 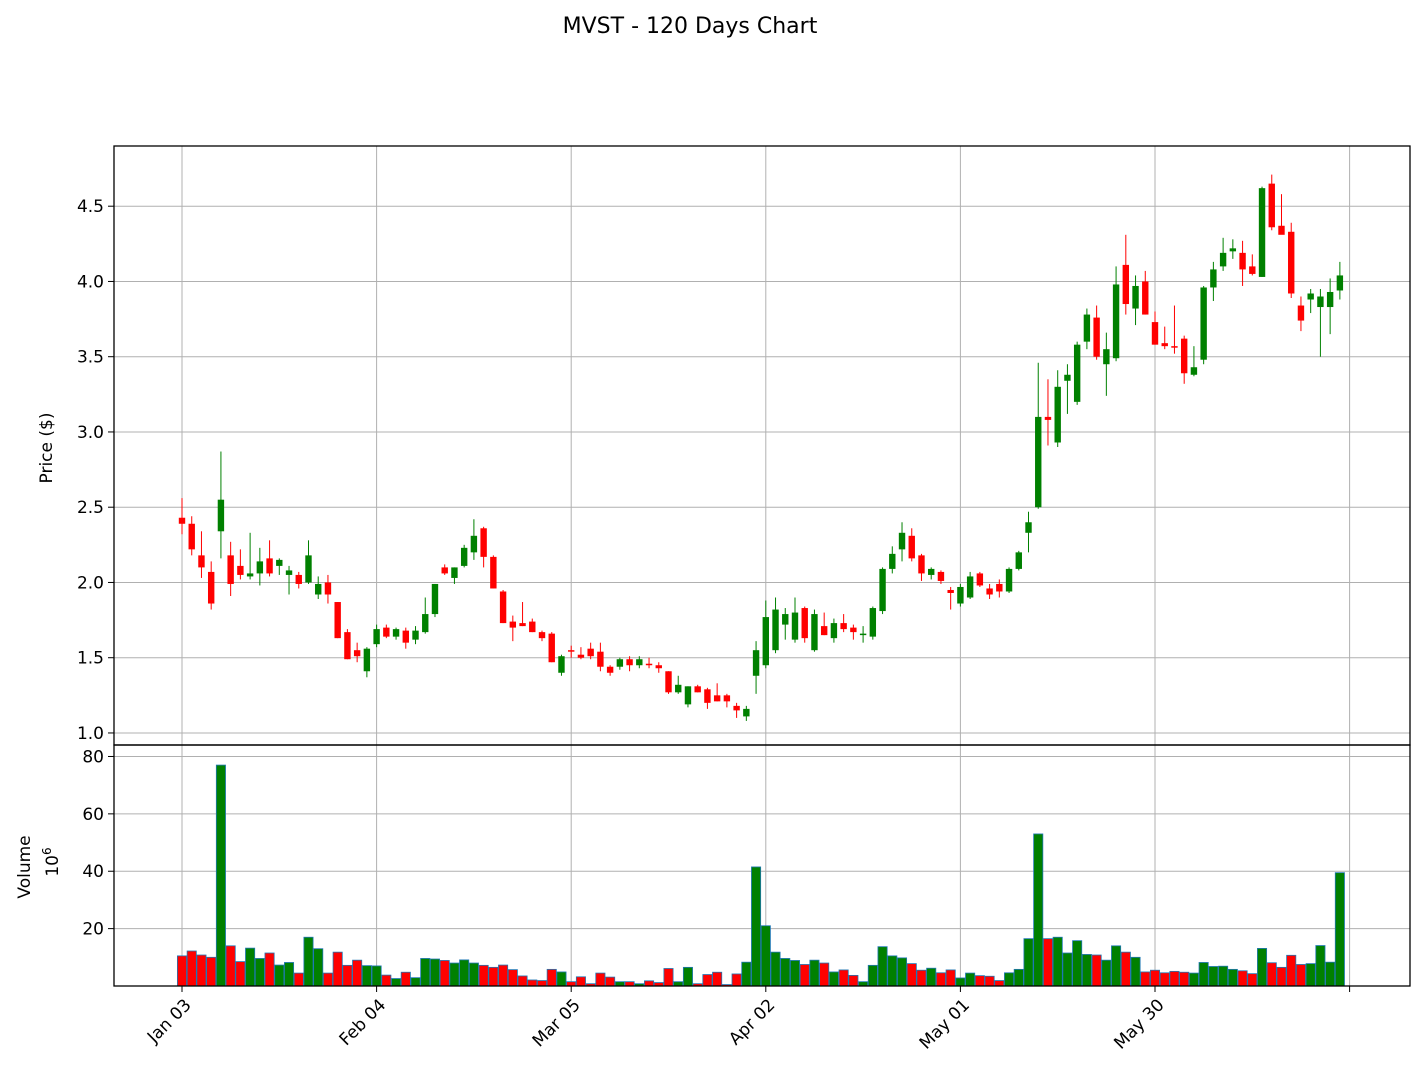 What do you see at coordinates (53, 866) in the screenshot?
I see `volume-multiplier-base: 10` at bounding box center [53, 866].